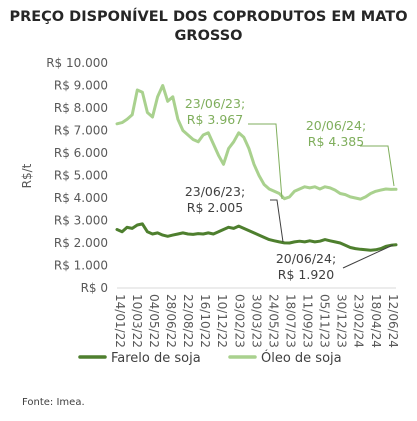  I want to click on y-tick-label: R$ 9.000, so click(81, 86).